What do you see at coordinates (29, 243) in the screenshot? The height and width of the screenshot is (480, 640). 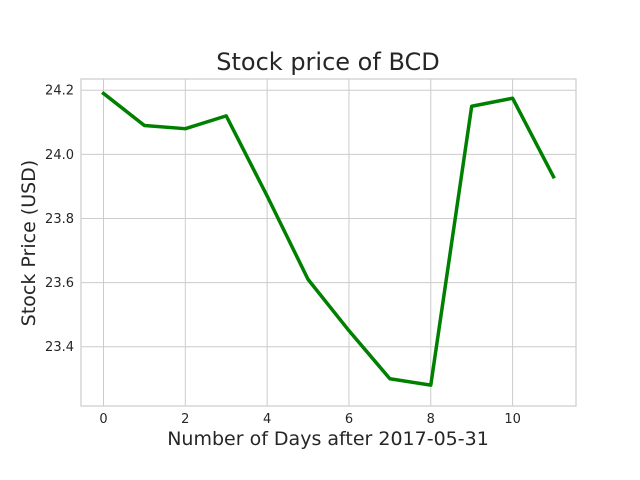 I see `y-axis-title: Stock Price (USD)` at bounding box center [29, 243].